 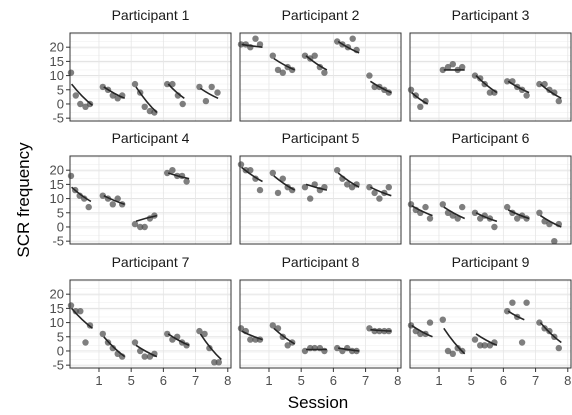 What do you see at coordinates (365, 380) in the screenshot?
I see `x-tick-label: 7` at bounding box center [365, 380].